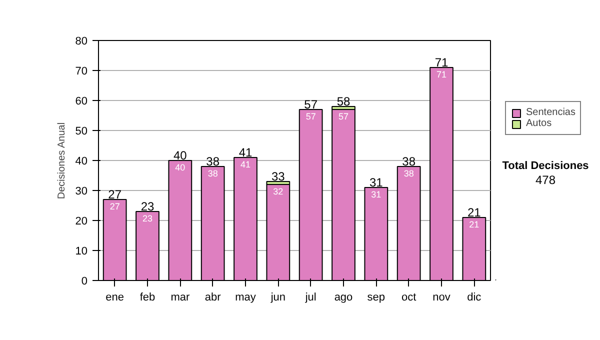  What do you see at coordinates (81, 252) in the screenshot?
I see `y-tick-label: 10` at bounding box center [81, 252].